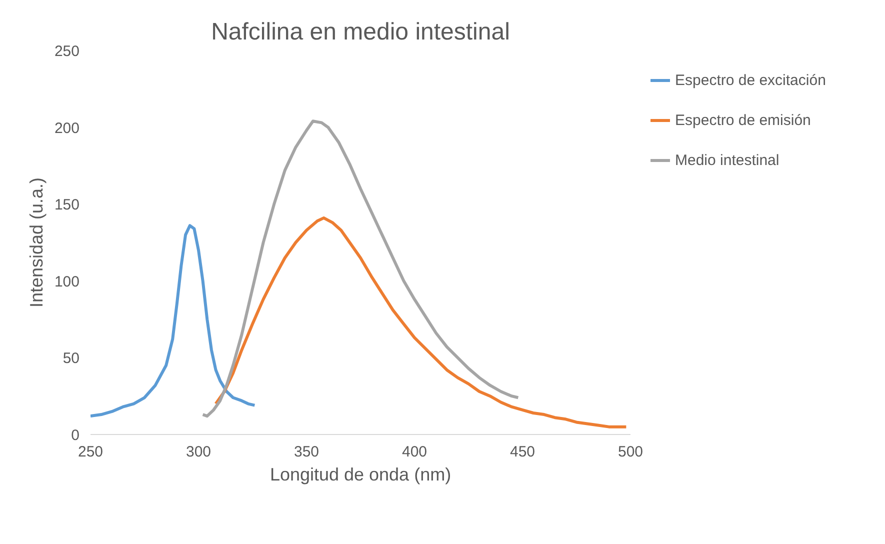 Image resolution: width=885 pixels, height=544 pixels. Describe the element at coordinates (67, 205) in the screenshot. I see `y-tick-label: 150` at that location.